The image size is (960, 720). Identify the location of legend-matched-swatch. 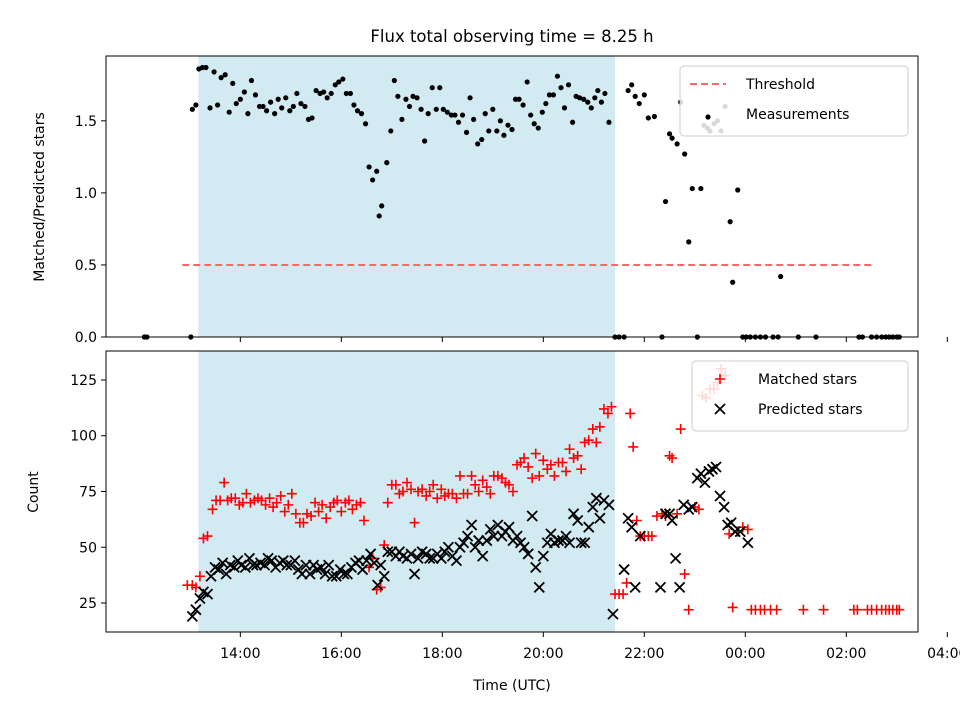
(720, 379).